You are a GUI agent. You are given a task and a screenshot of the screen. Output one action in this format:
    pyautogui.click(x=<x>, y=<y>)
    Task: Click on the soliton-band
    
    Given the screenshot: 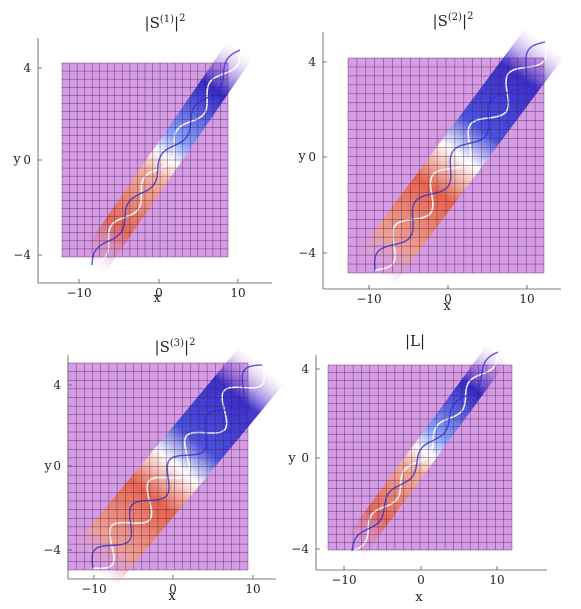 What is the action you would take?
    pyautogui.click(x=166, y=157)
    